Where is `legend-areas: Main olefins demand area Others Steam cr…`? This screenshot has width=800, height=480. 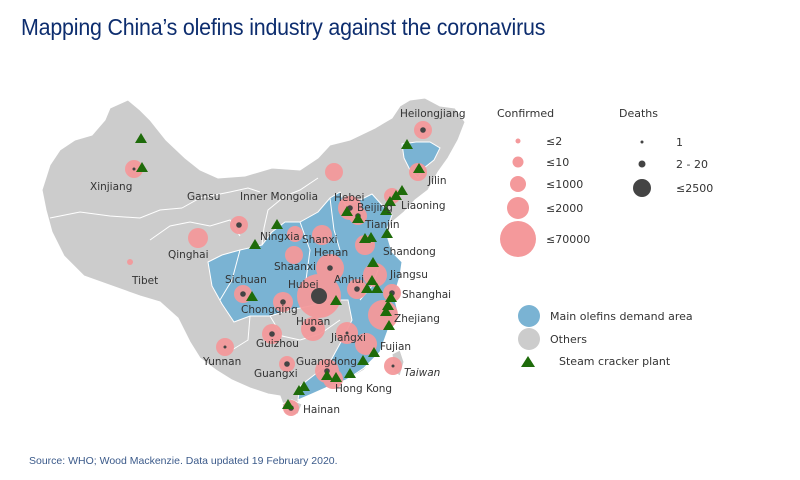 legend-areas: Main olefins demand area Others Steam cr… is located at coordinates (605, 336).